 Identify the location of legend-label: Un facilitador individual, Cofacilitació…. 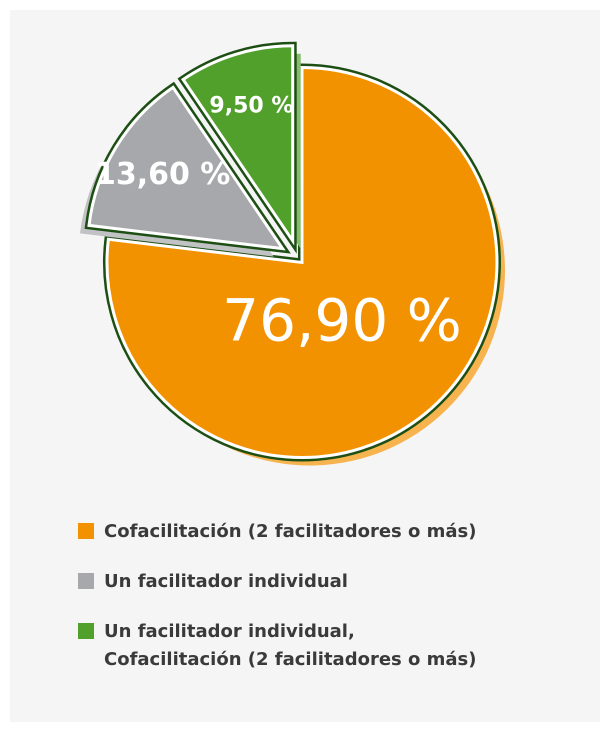
(290, 645).